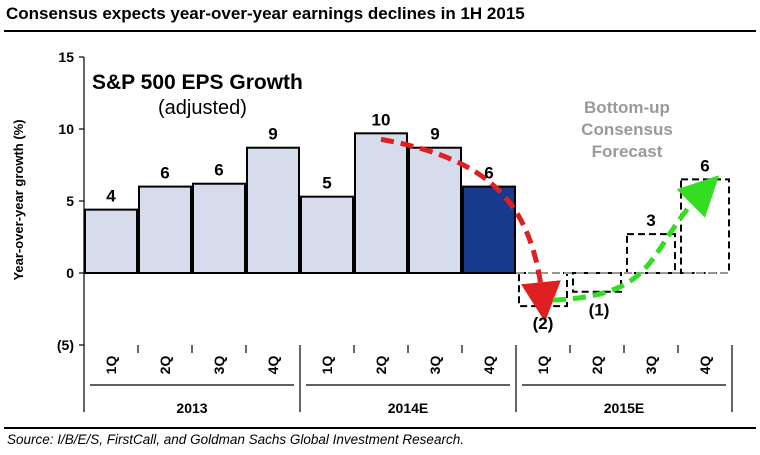 The width and height of the screenshot is (760, 455). What do you see at coordinates (191, 408) in the screenshot?
I see `group-label: 2013` at bounding box center [191, 408].